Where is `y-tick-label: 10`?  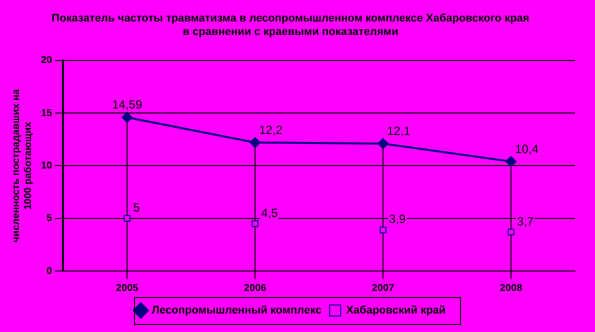 y-tick-label: 10 is located at coordinates (47, 166).